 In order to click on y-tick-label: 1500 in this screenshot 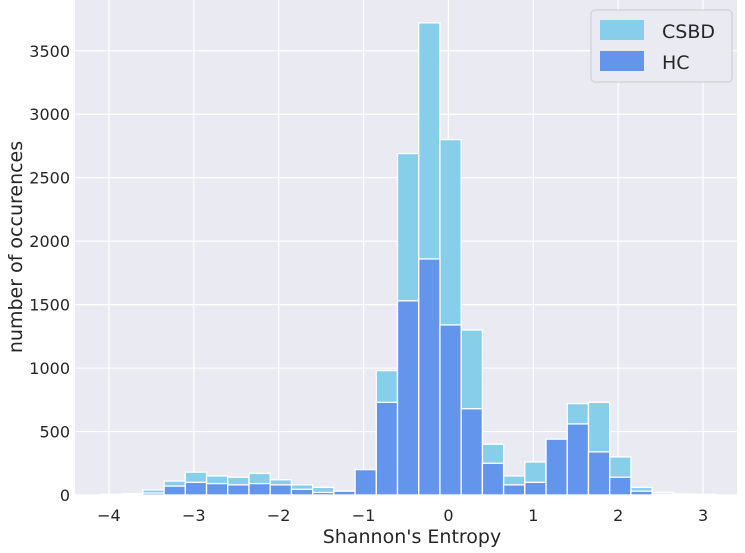, I will do `click(49, 305)`.